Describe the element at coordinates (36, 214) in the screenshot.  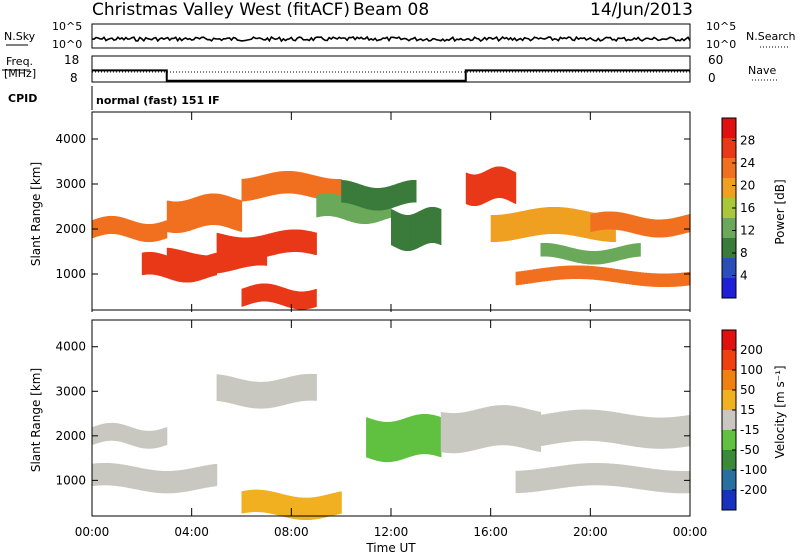
I see `power-y-axis-label: Slant Range [km]` at that location.